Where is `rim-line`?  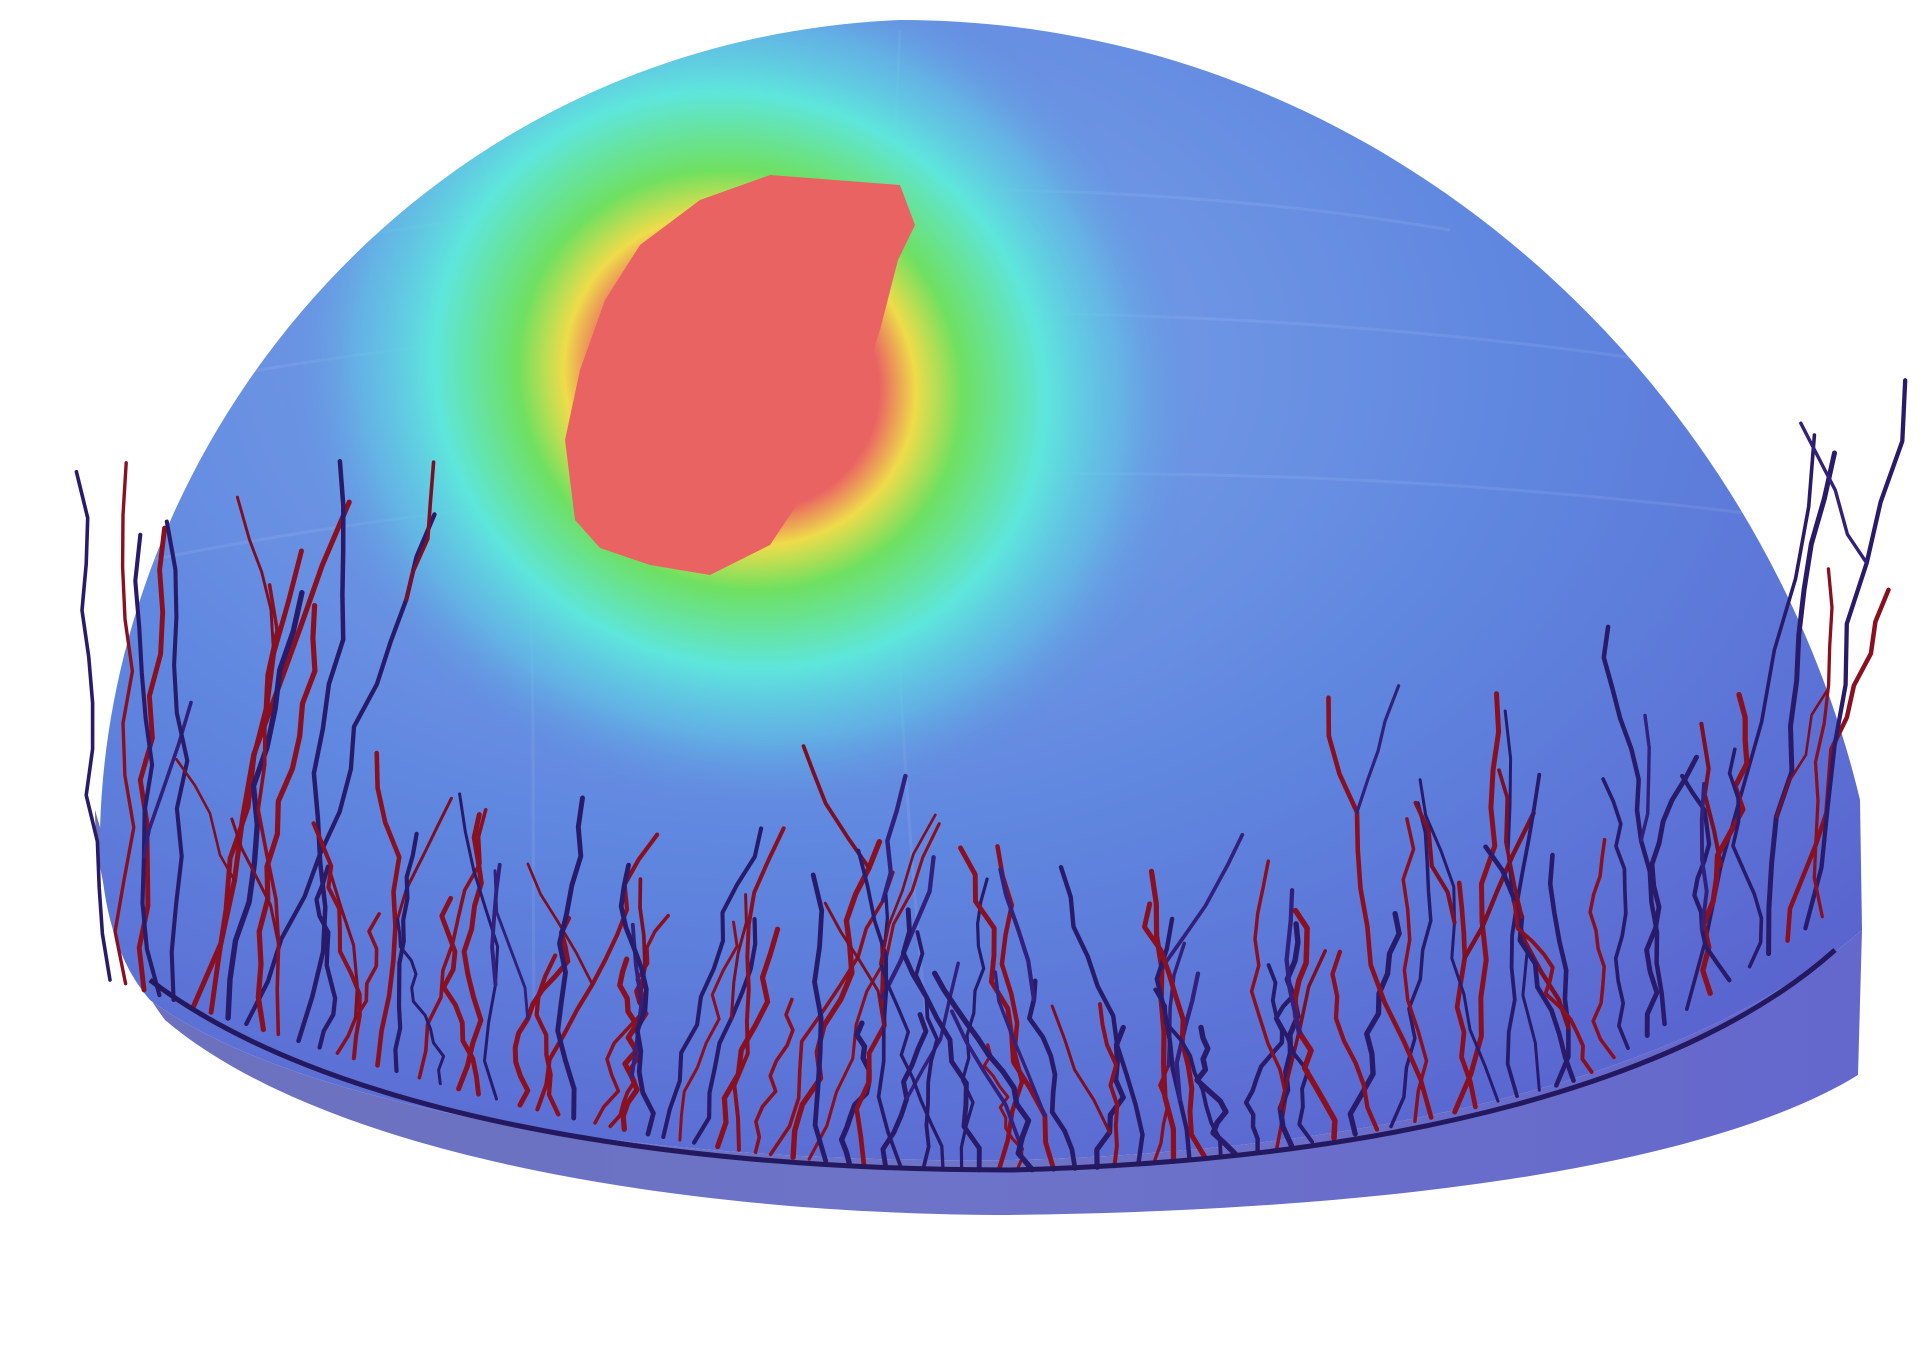 rim-line is located at coordinates (992, 1060).